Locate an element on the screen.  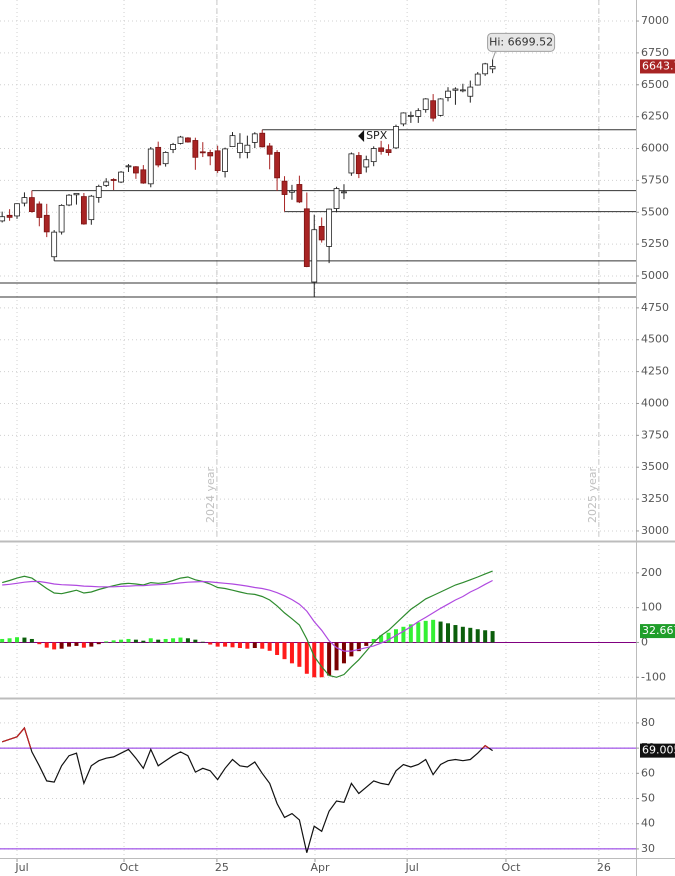
y-tick-label: 4250 is located at coordinates (655, 371).